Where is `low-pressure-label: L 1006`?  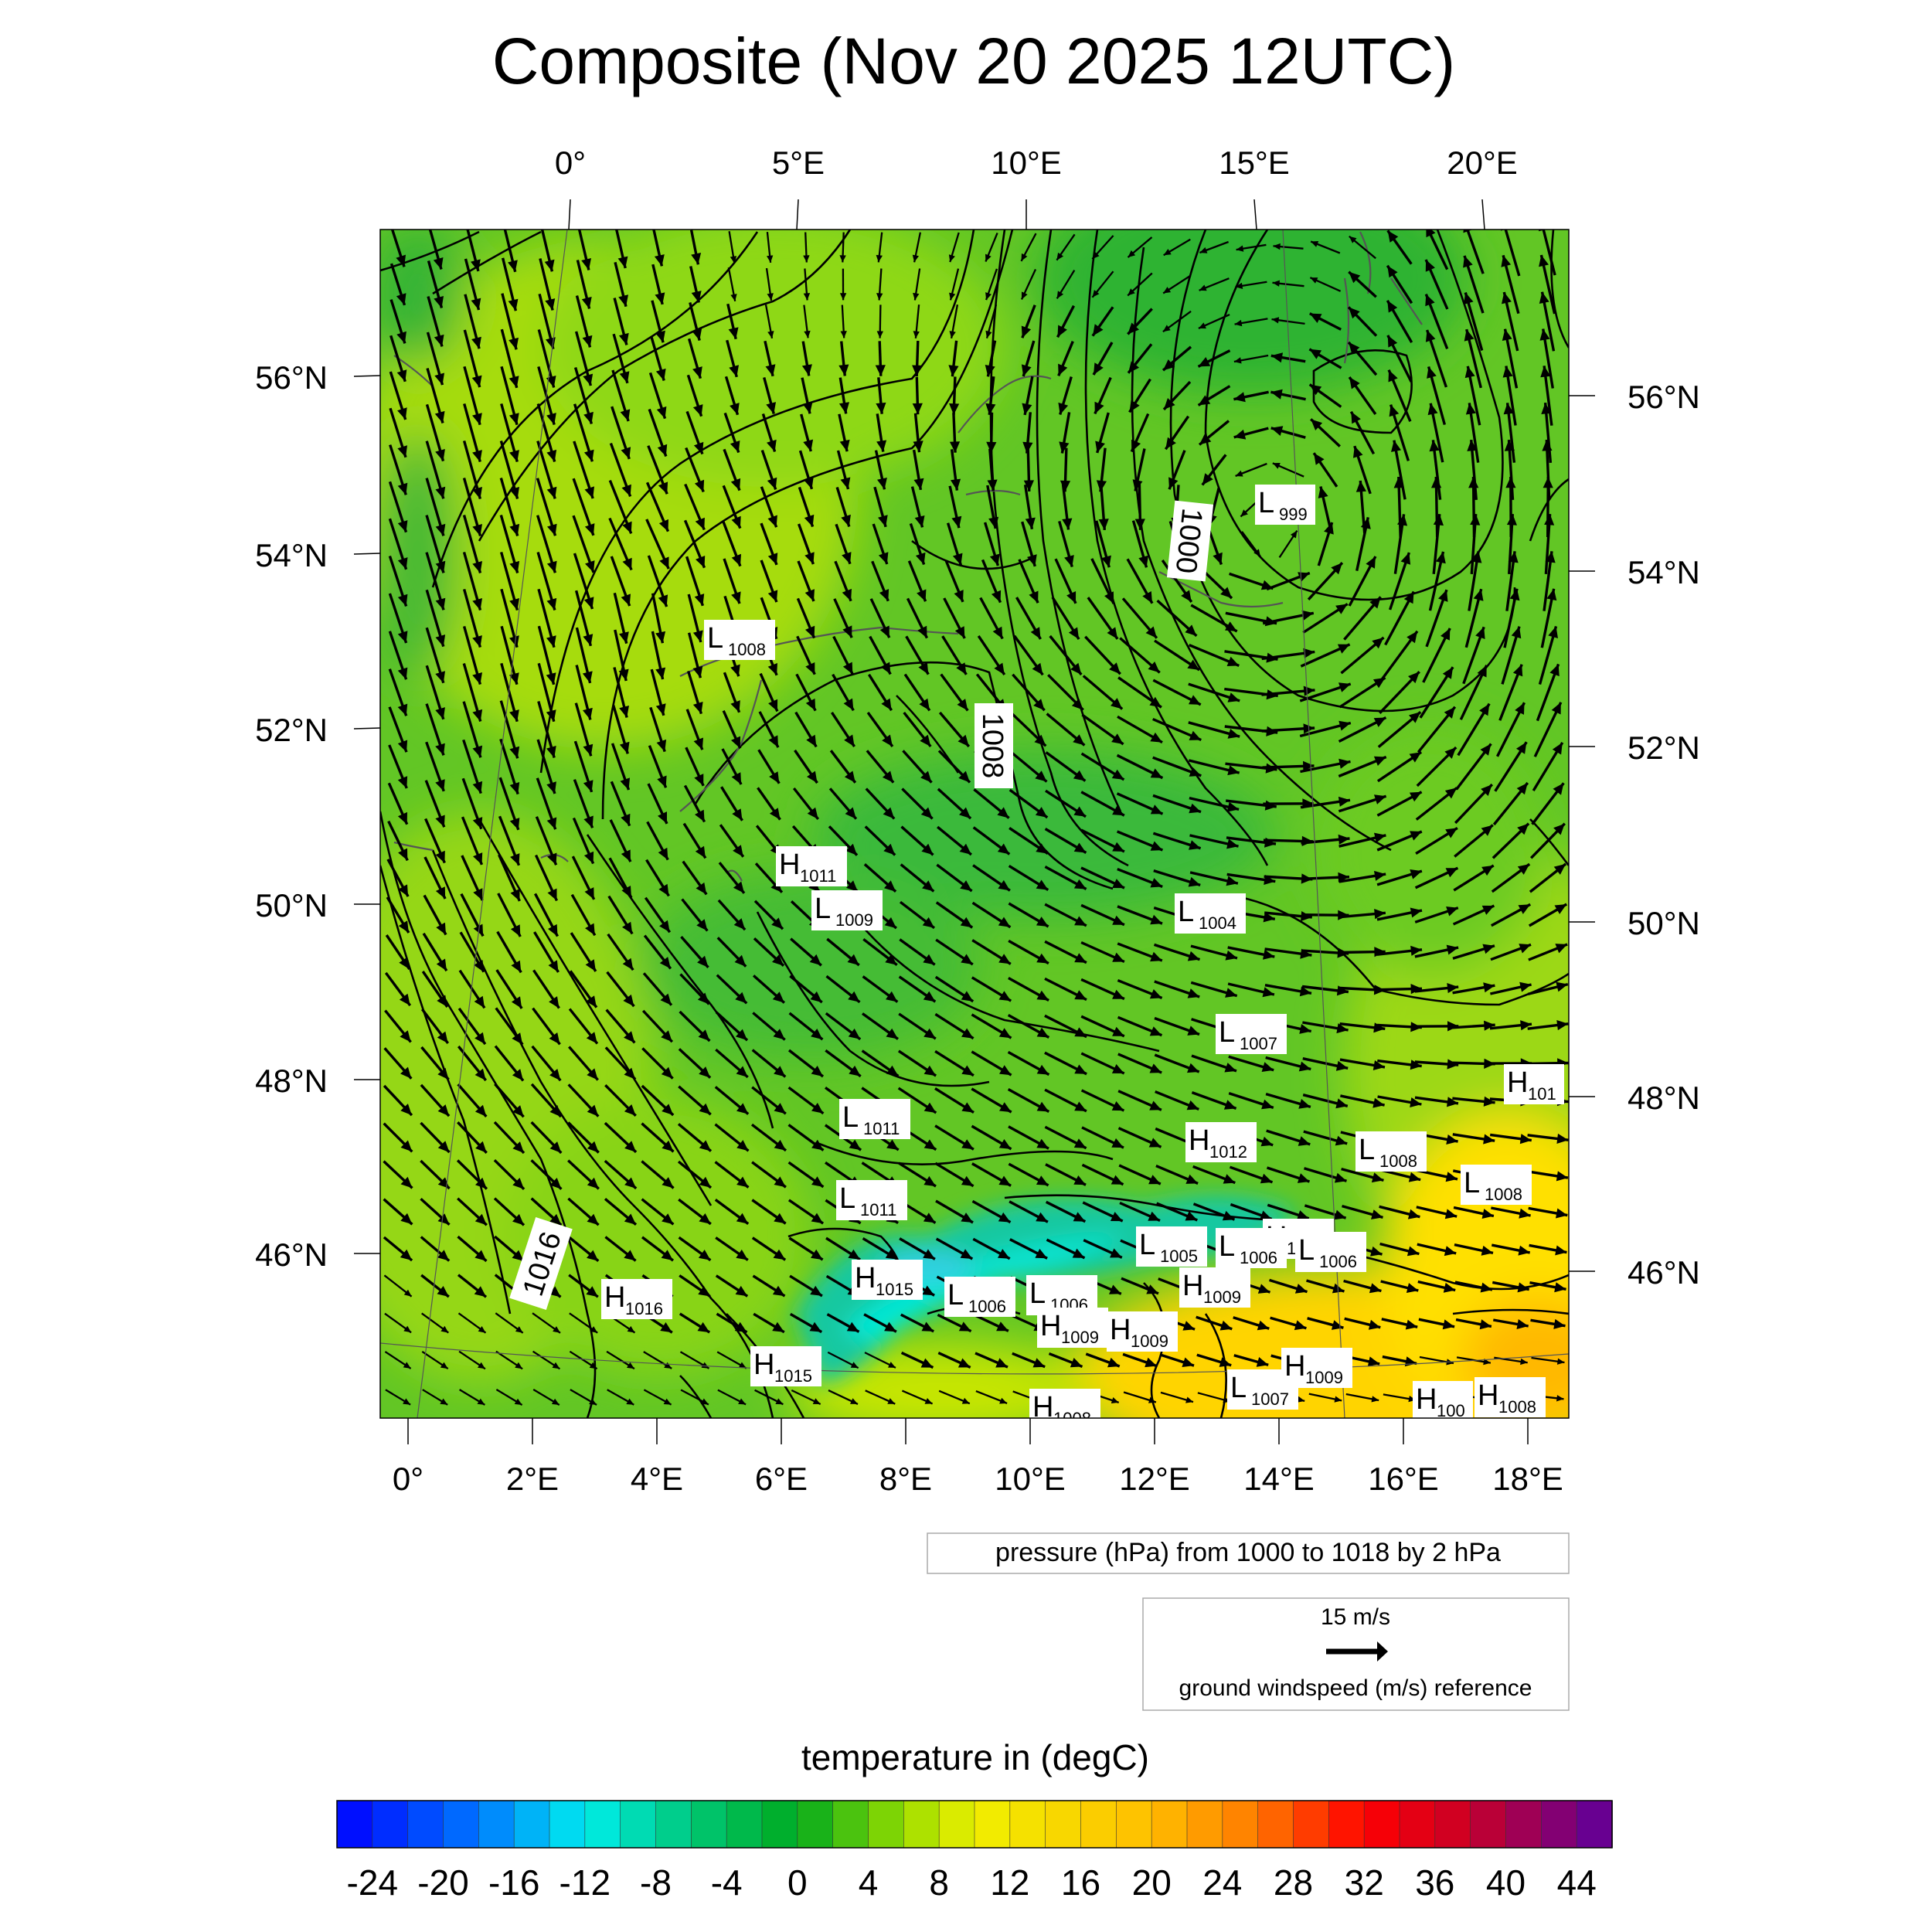
low-pressure-label: L 1006 is located at coordinates (979, 1297).